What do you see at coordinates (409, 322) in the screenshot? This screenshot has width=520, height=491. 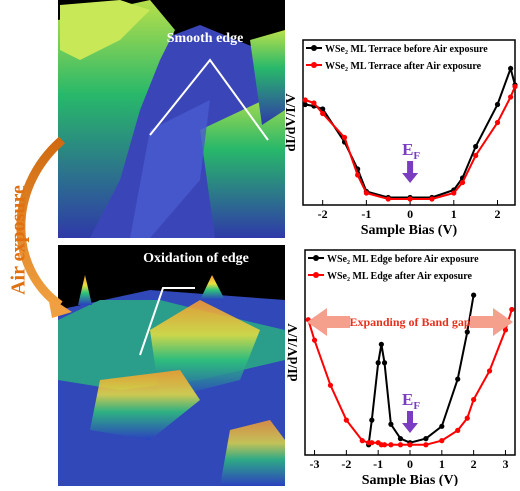 I see `band-gap-annotation: Expanding of Band gap` at bounding box center [409, 322].